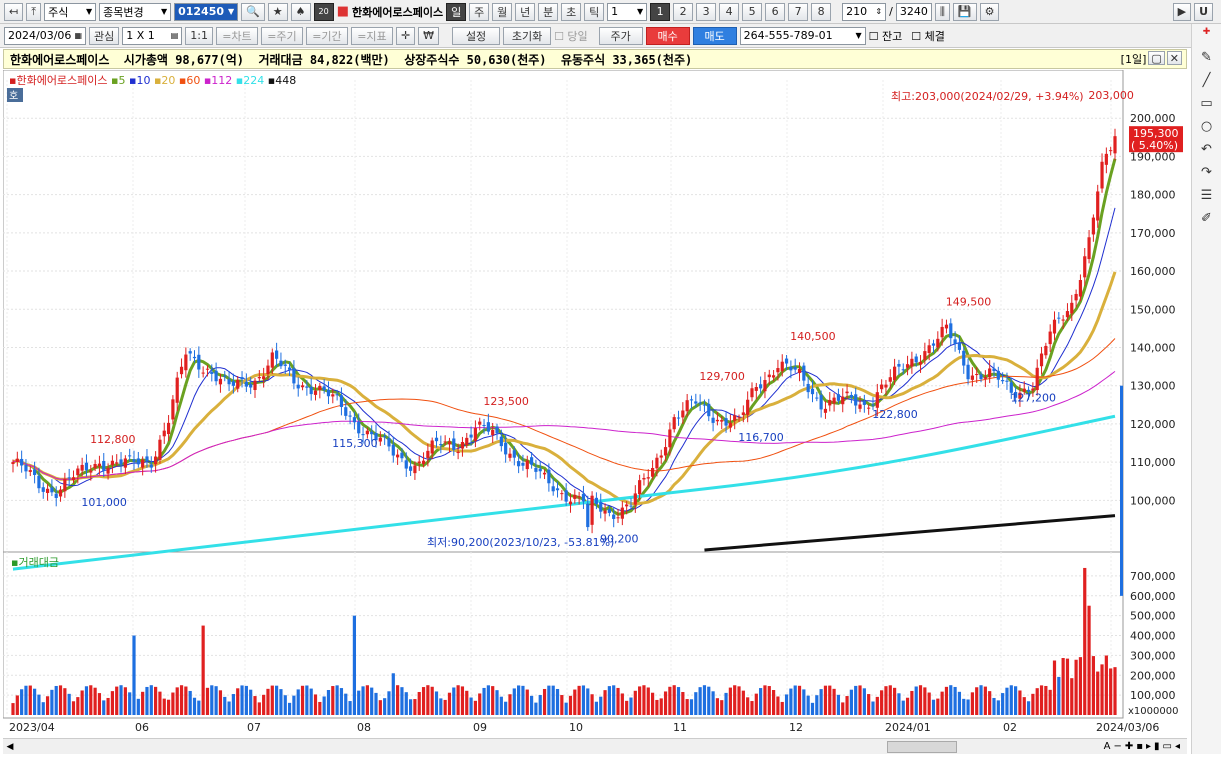 This screenshot has height=758, width=1221. What do you see at coordinates (199, 35) in the screenshot?
I see `ratio-button: 1:1` at bounding box center [199, 35].